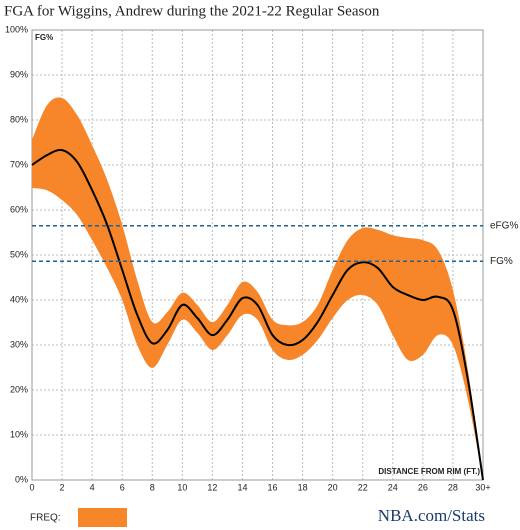 The height and width of the screenshot is (530, 520). Describe the element at coordinates (31, 487) in the screenshot. I see `x-tick-label: 0` at that location.